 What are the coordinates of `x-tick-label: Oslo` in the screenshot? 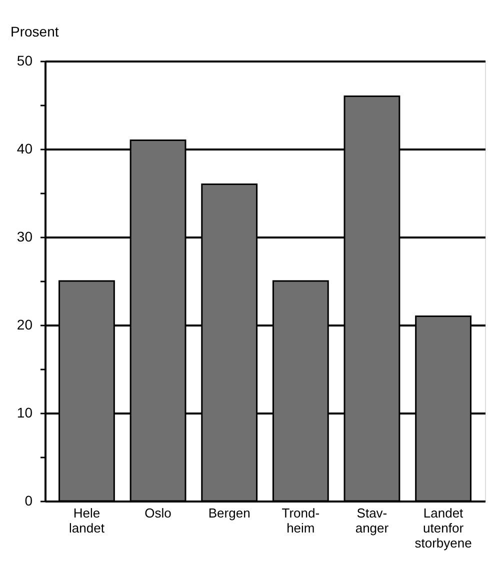 It's located at (158, 513).